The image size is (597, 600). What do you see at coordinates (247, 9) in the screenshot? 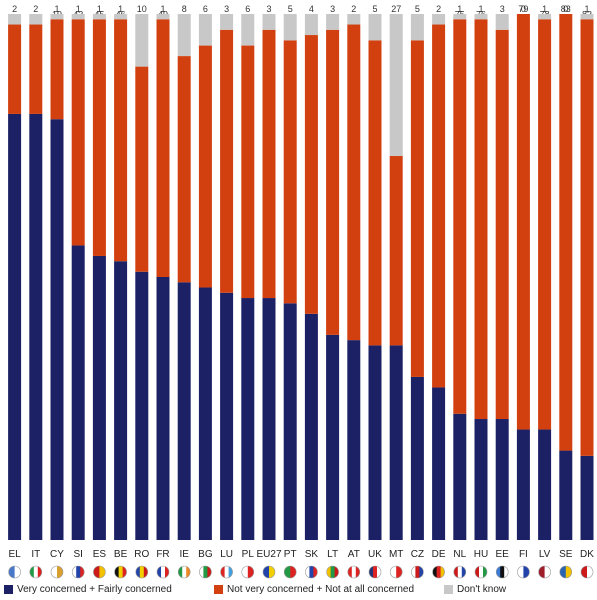
I see `data-label: 6` at bounding box center [247, 9].